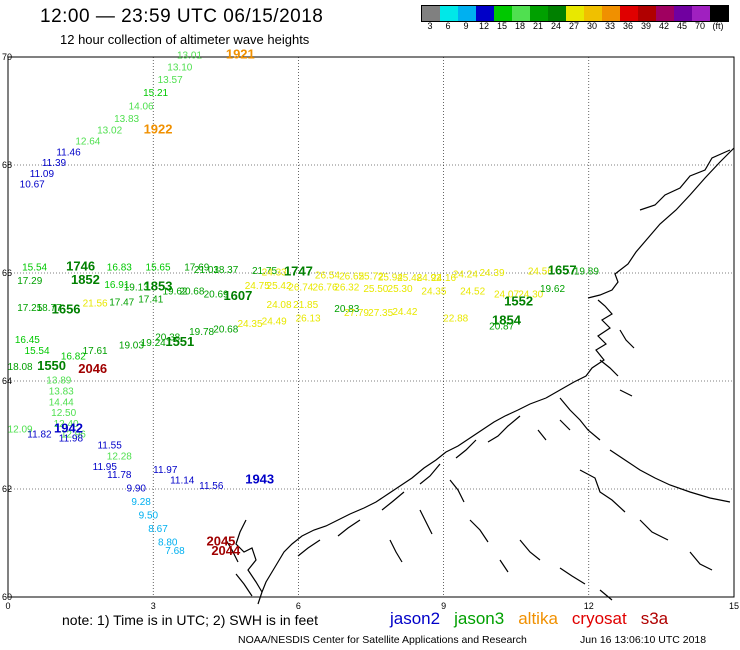  I want to click on wave-height-label: 26.65, so click(351, 276).